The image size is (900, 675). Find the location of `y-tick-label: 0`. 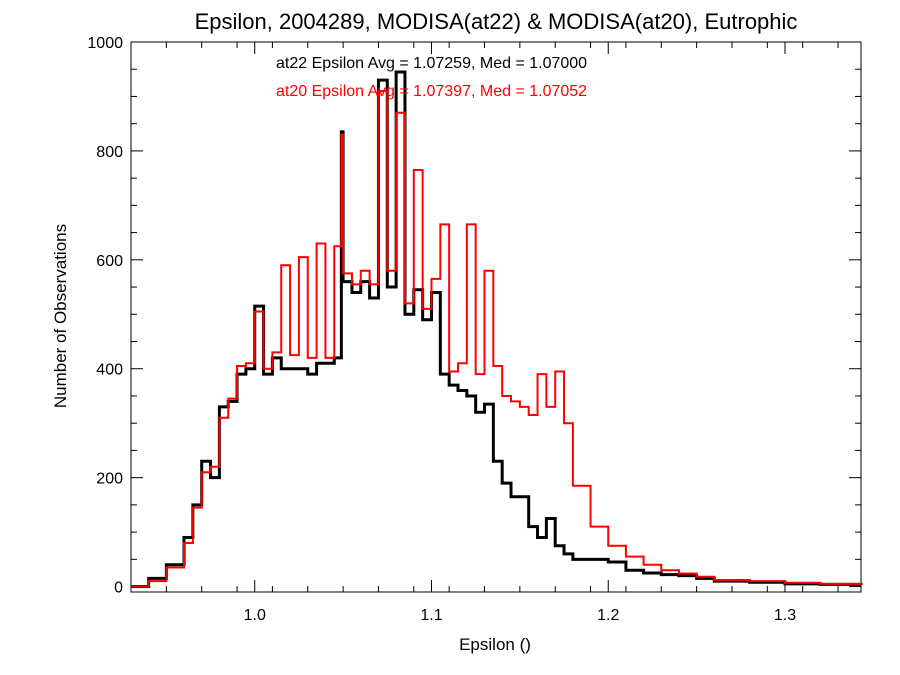

y-tick-label: 0 is located at coordinates (118, 588).